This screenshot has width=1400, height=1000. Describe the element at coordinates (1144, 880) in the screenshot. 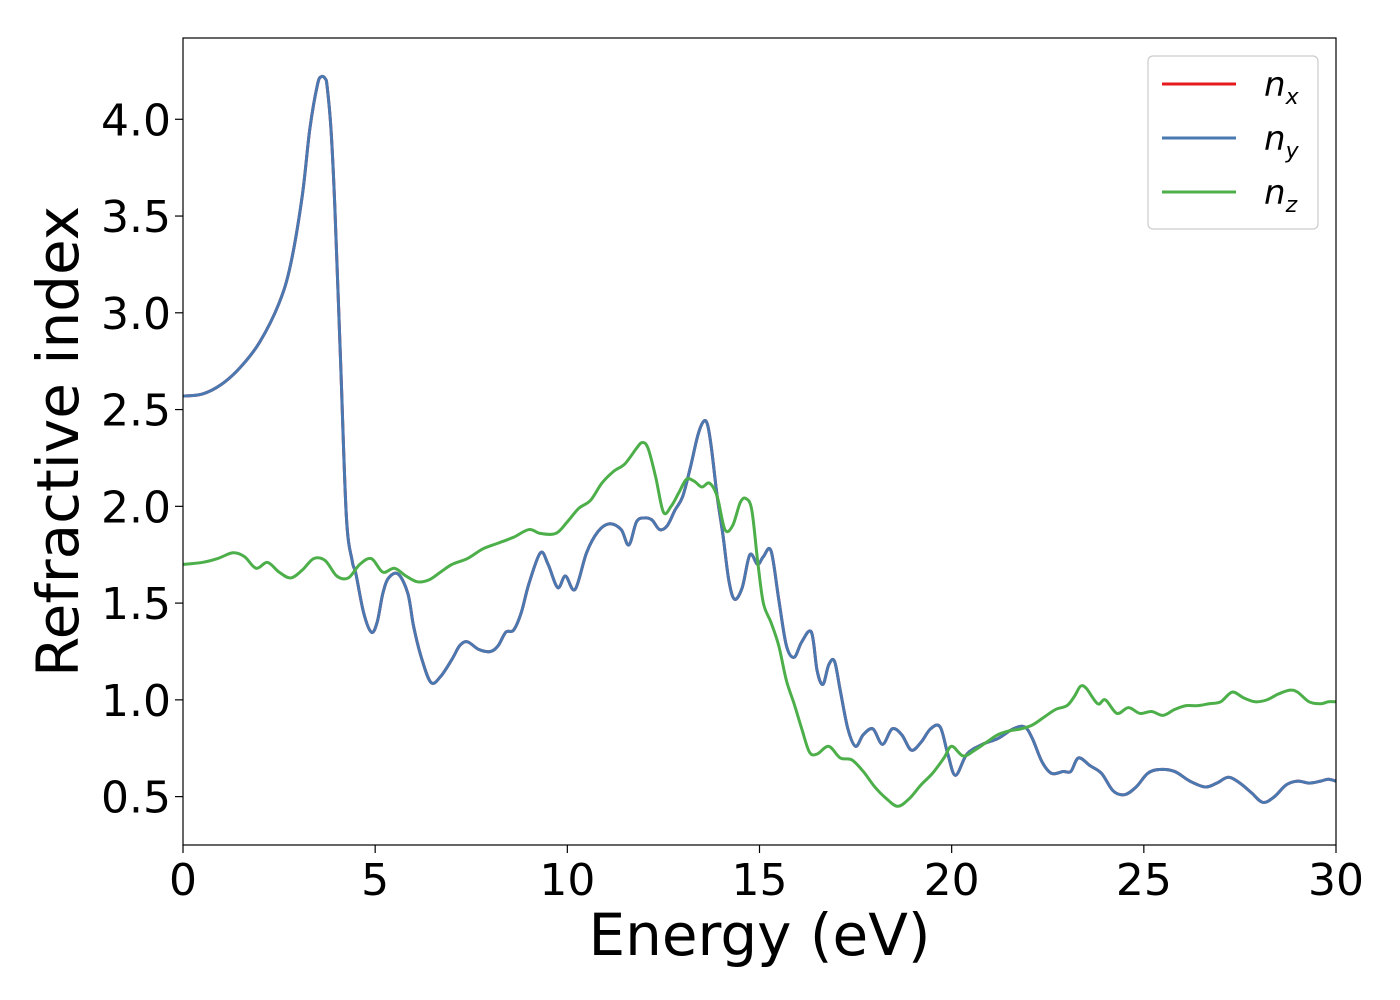

I see `x-tick-label: 25` at that location.